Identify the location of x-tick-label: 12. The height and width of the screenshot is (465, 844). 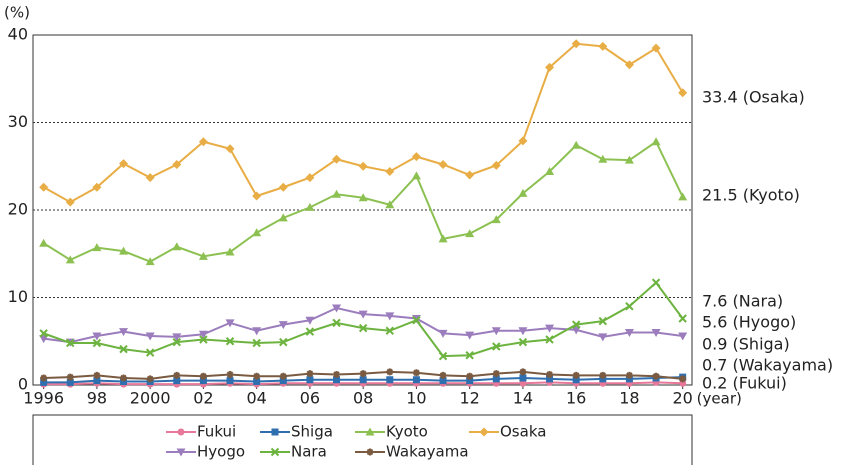
(469, 398).